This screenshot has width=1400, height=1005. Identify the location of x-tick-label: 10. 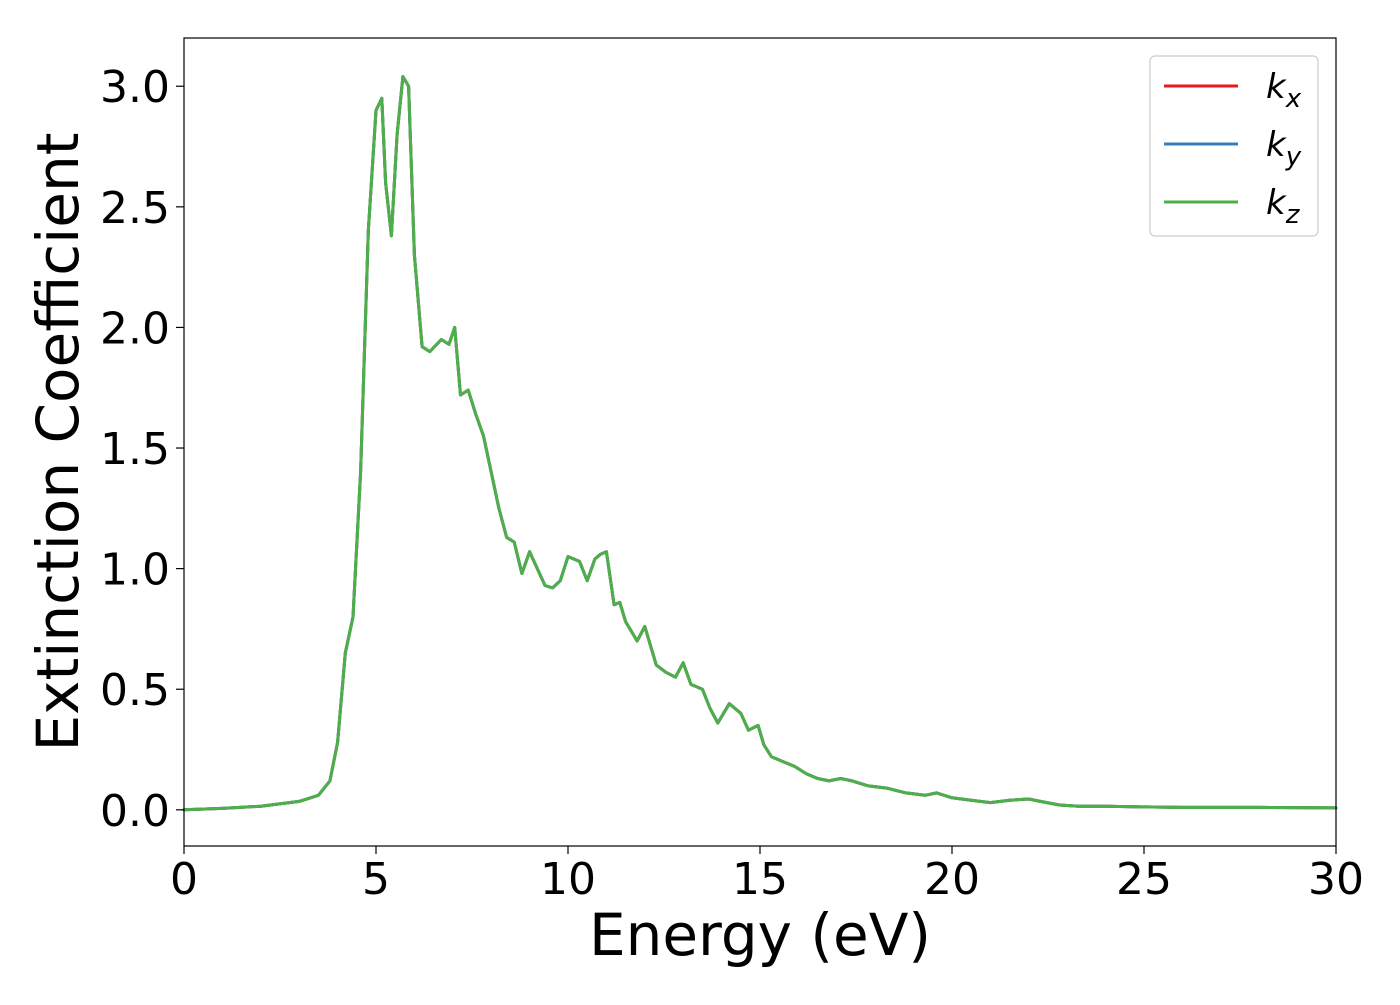
(568, 879).